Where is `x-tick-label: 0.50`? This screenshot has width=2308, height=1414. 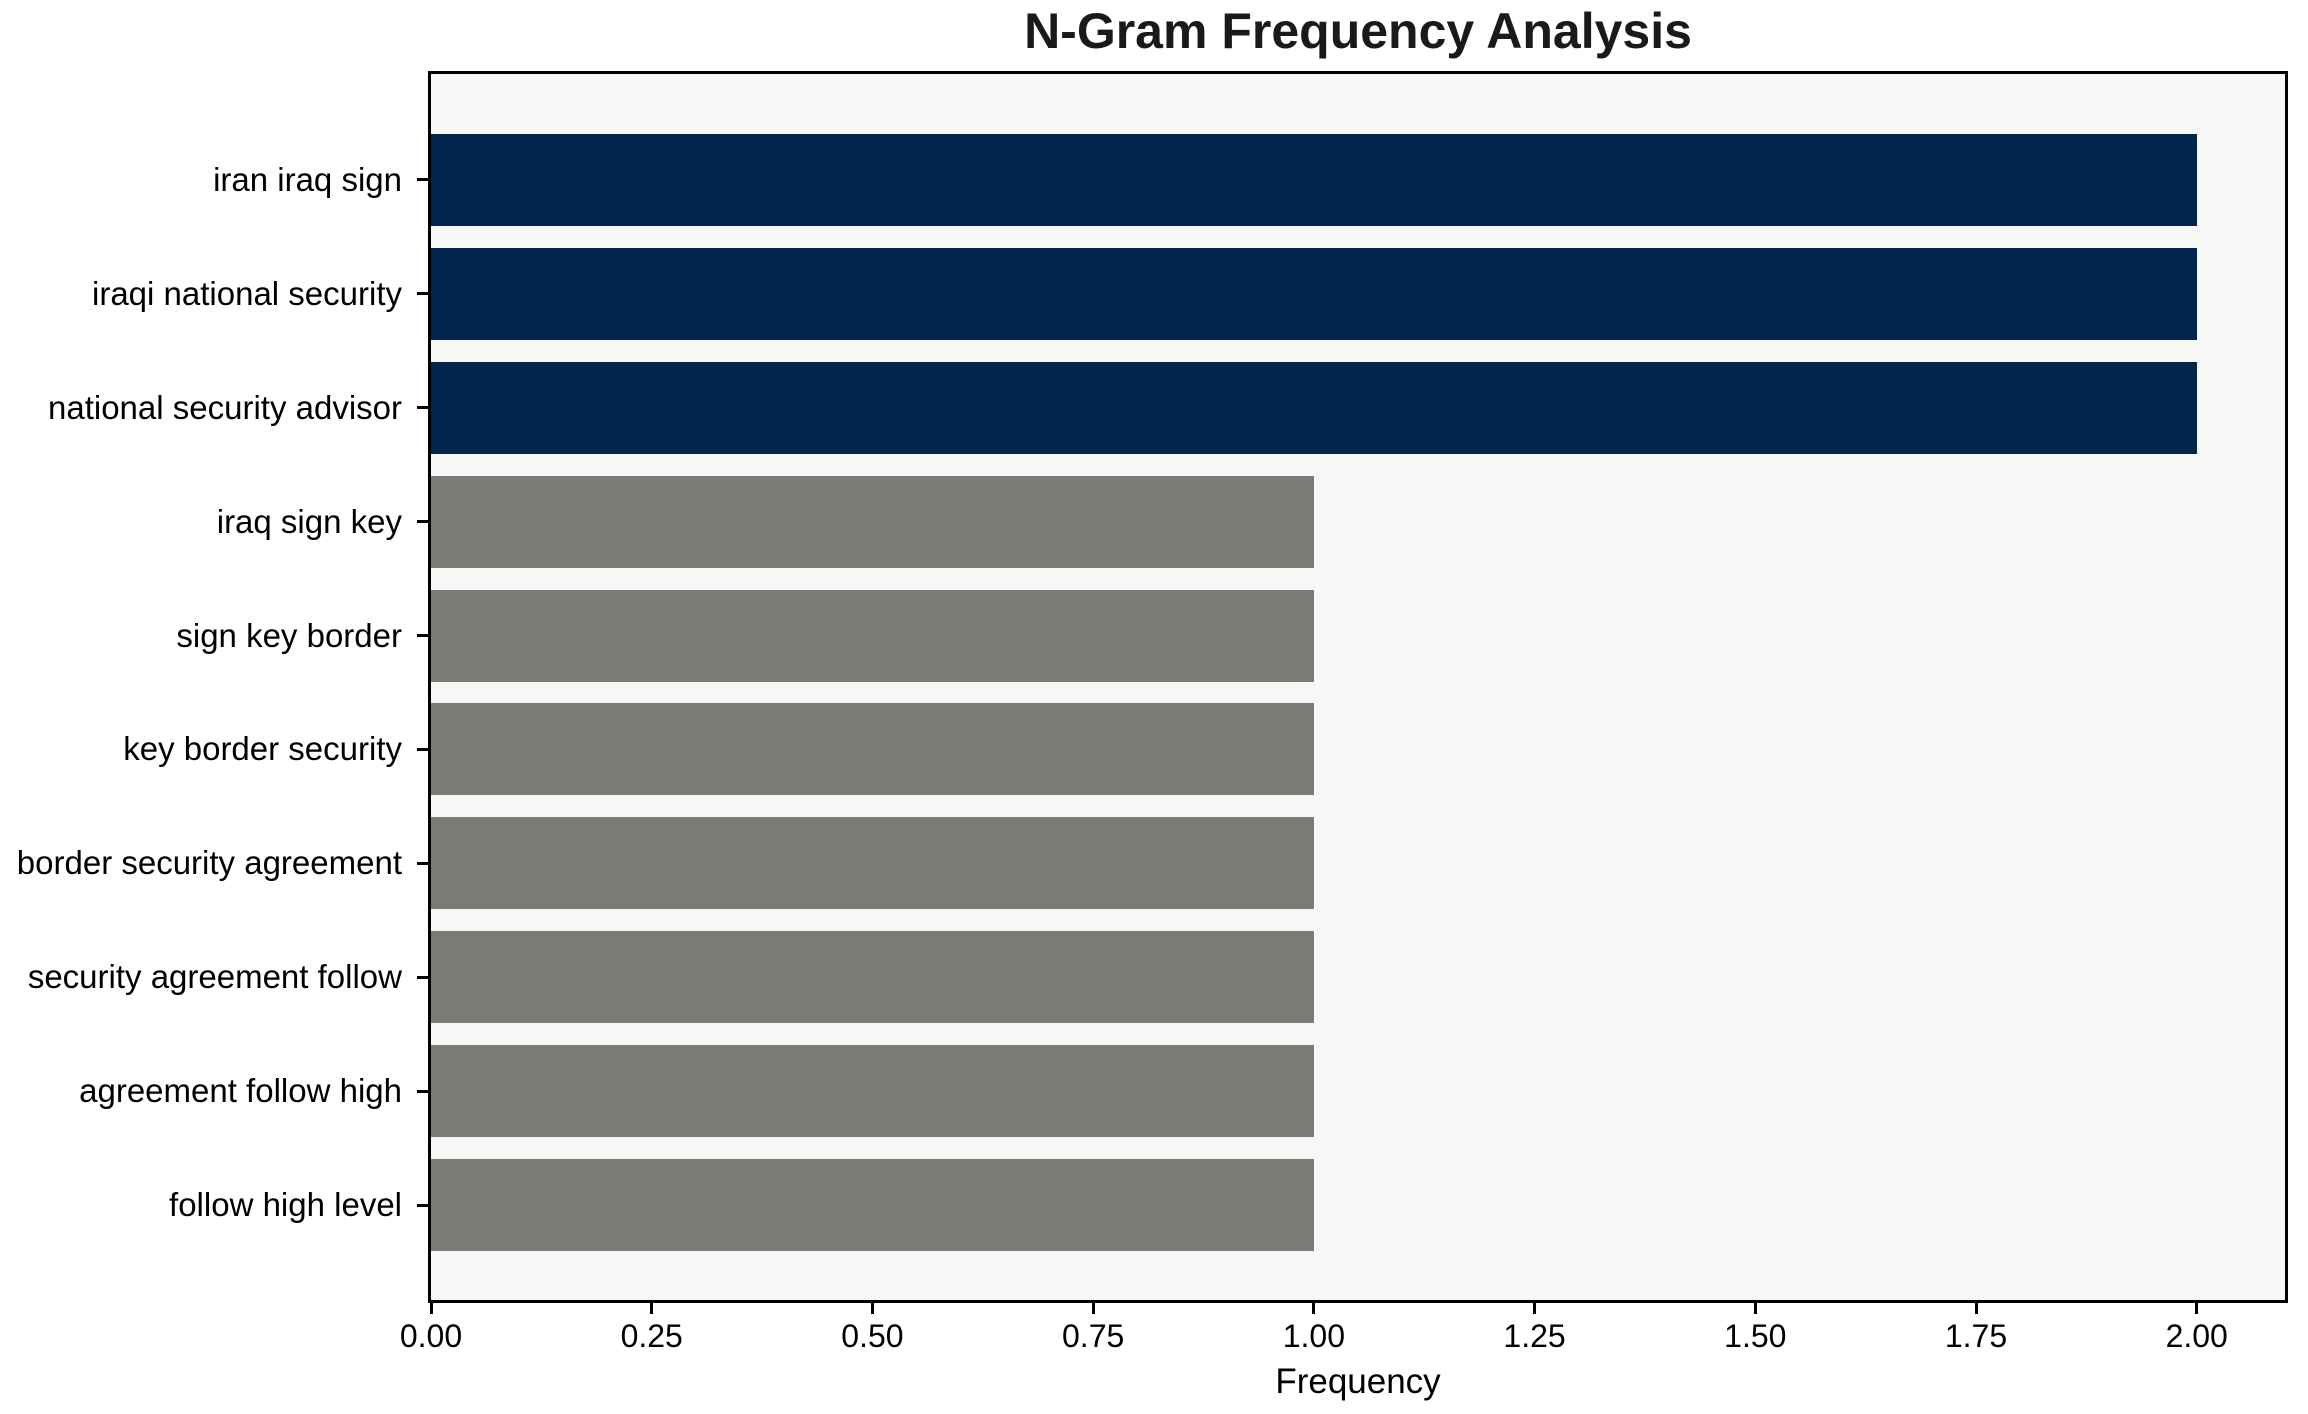
x-tick-label: 0.50 is located at coordinates (872, 1336).